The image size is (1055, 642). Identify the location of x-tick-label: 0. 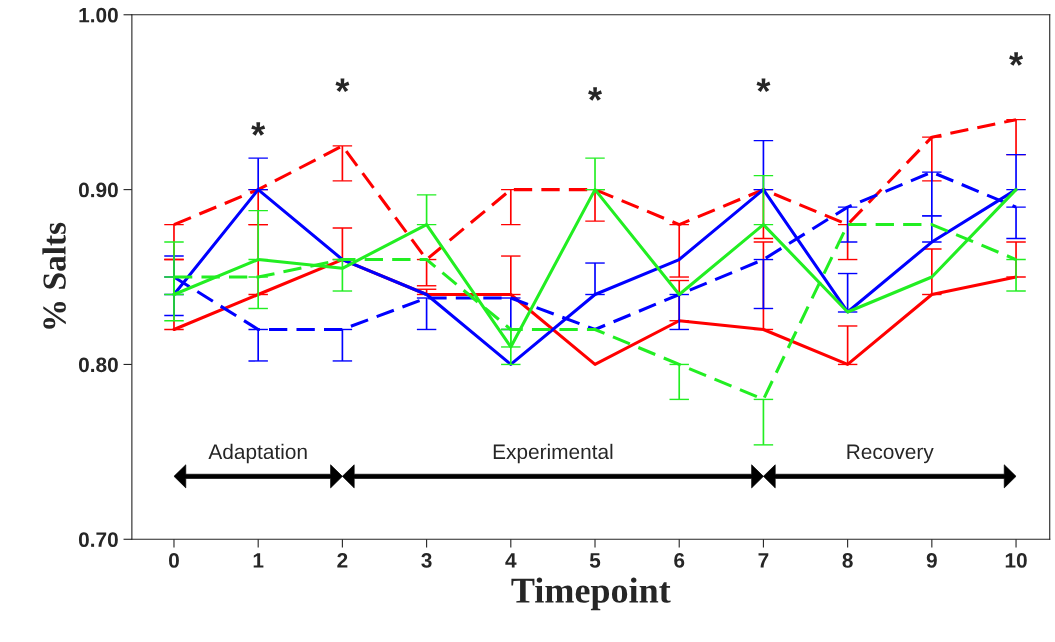
(174, 560).